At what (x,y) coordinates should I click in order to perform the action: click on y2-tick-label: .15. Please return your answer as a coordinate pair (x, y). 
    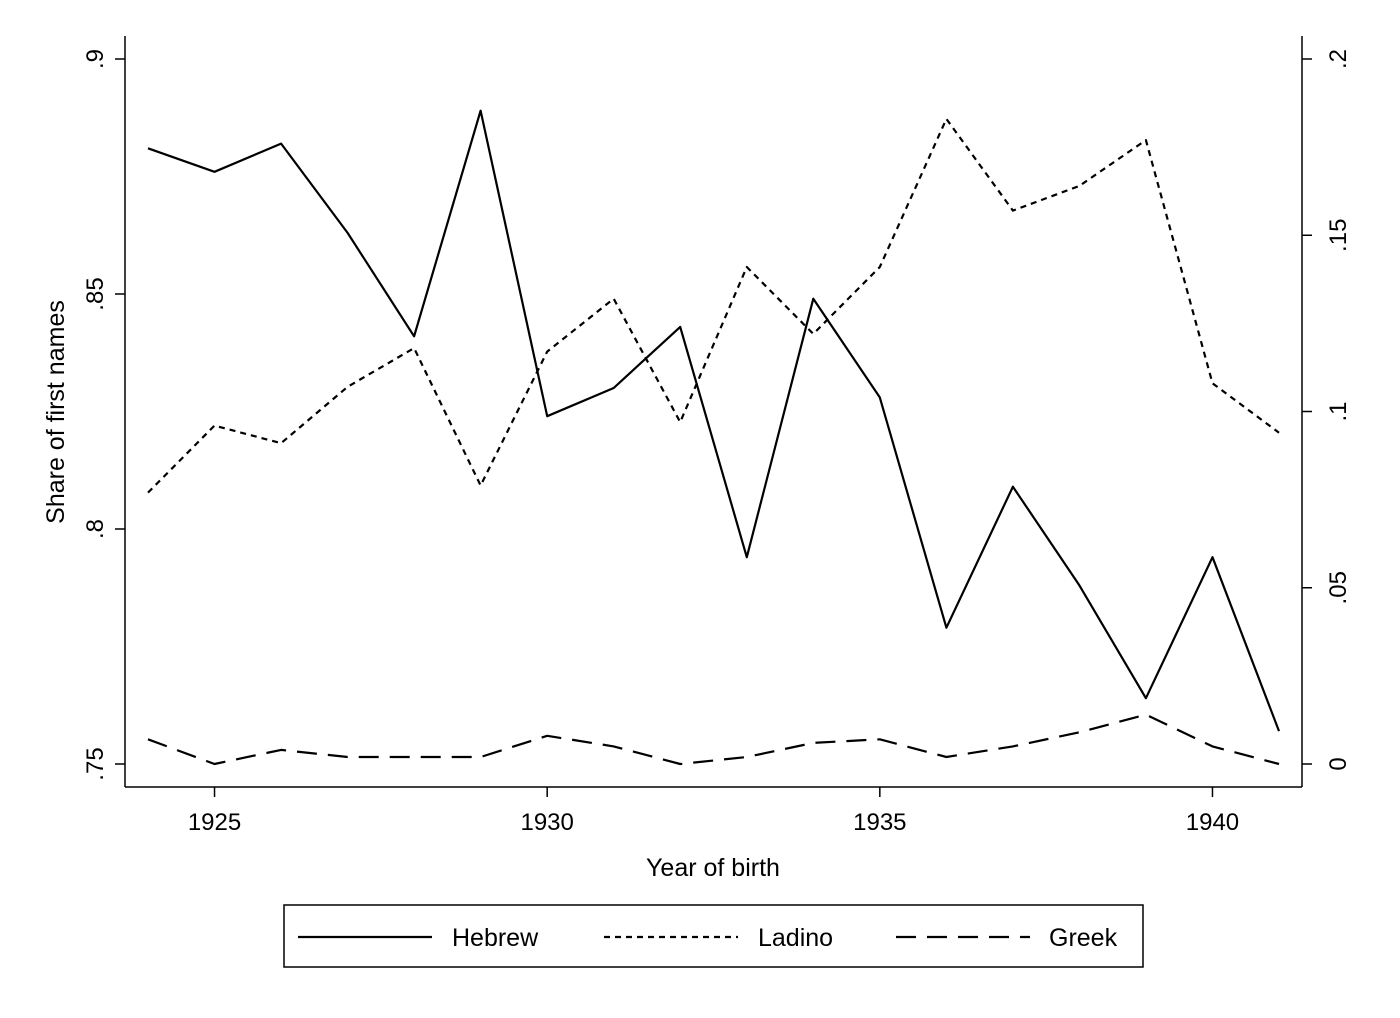
    Looking at the image, I should click on (1338, 235).